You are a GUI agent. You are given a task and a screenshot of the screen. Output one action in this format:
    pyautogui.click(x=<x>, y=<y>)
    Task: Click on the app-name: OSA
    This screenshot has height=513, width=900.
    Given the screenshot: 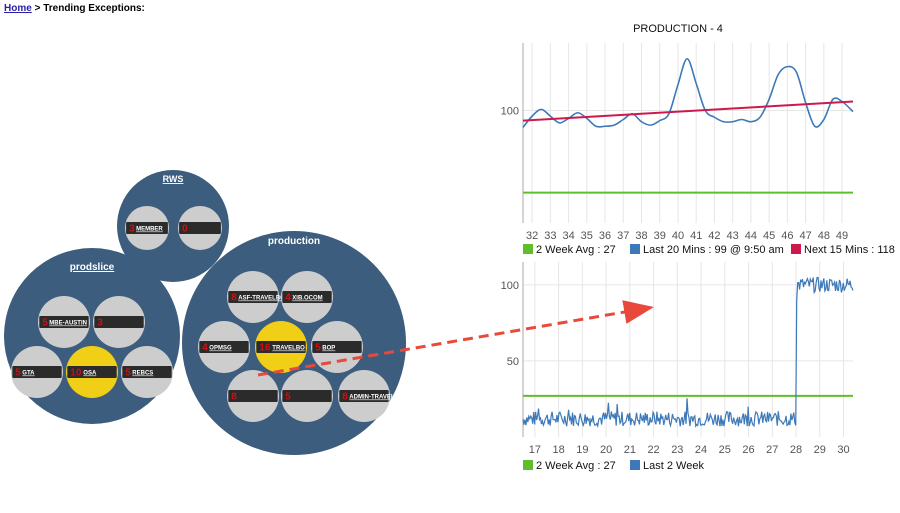 What is the action you would take?
    pyautogui.click(x=90, y=374)
    